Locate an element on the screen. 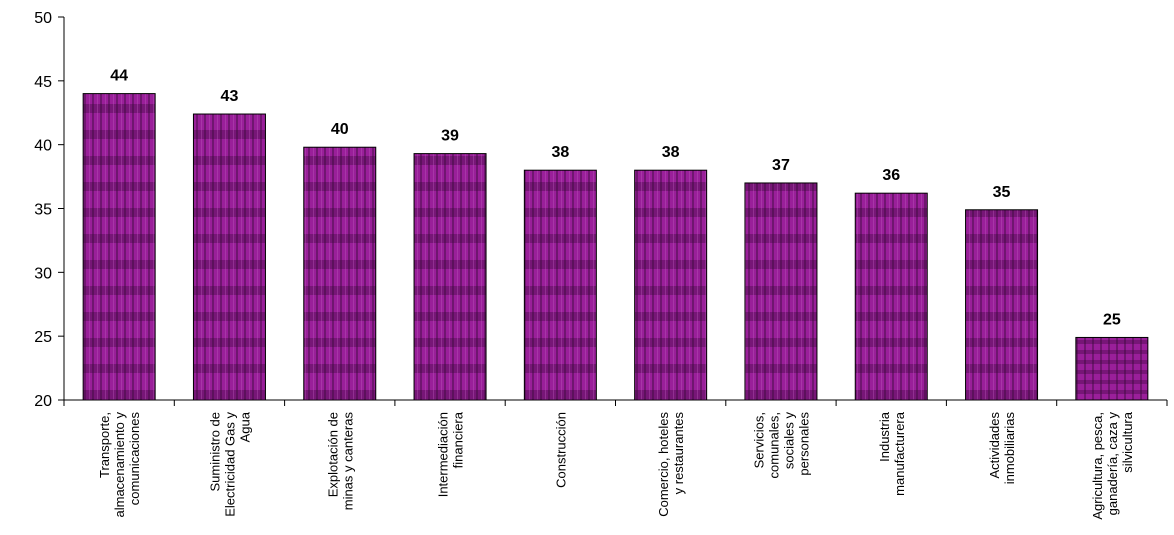  category-label-line: Actividades is located at coordinates (994, 445).